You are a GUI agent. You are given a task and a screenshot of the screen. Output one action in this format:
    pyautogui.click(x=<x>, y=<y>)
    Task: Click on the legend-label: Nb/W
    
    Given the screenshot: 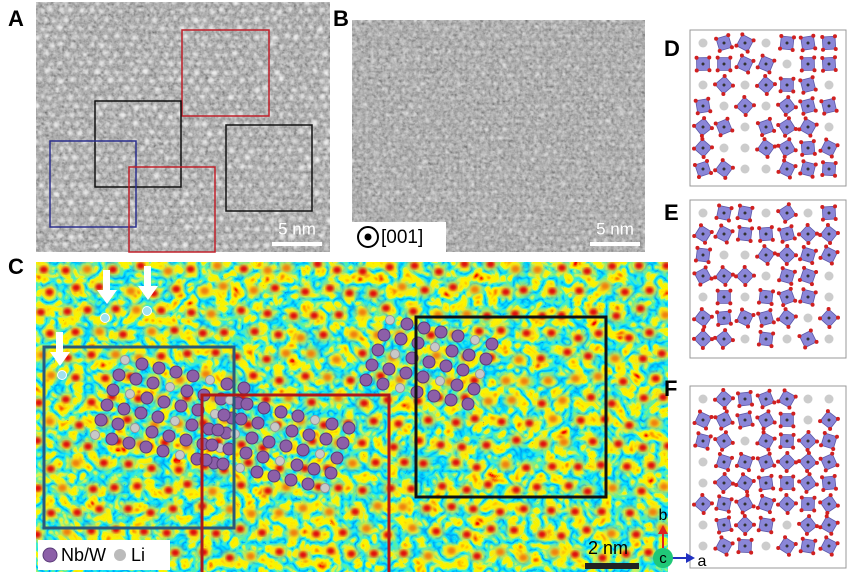 What is the action you would take?
    pyautogui.click(x=83, y=555)
    